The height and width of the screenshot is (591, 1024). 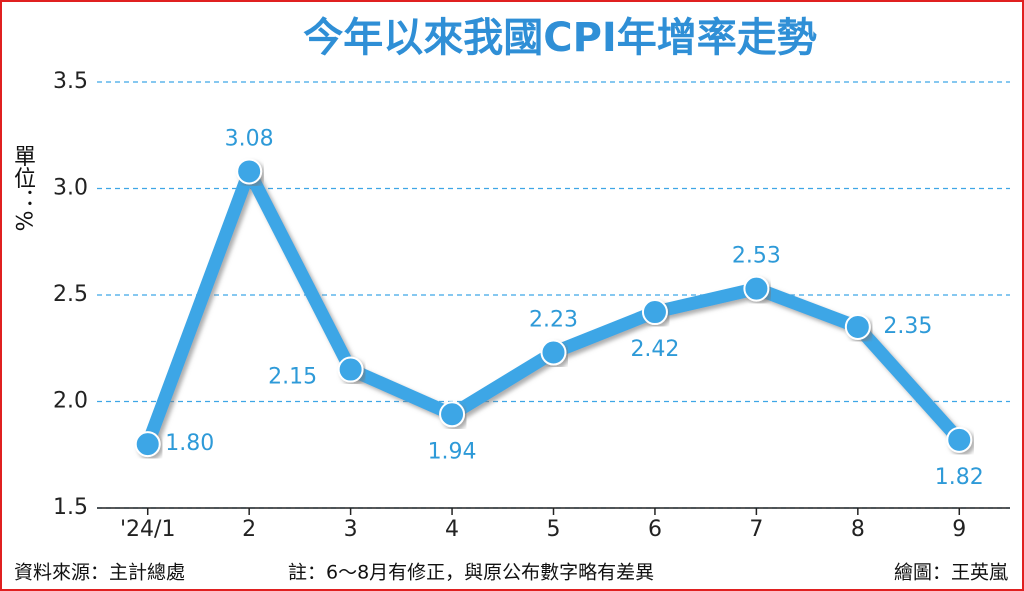 I want to click on value-label: 1.80, so click(x=189, y=443).